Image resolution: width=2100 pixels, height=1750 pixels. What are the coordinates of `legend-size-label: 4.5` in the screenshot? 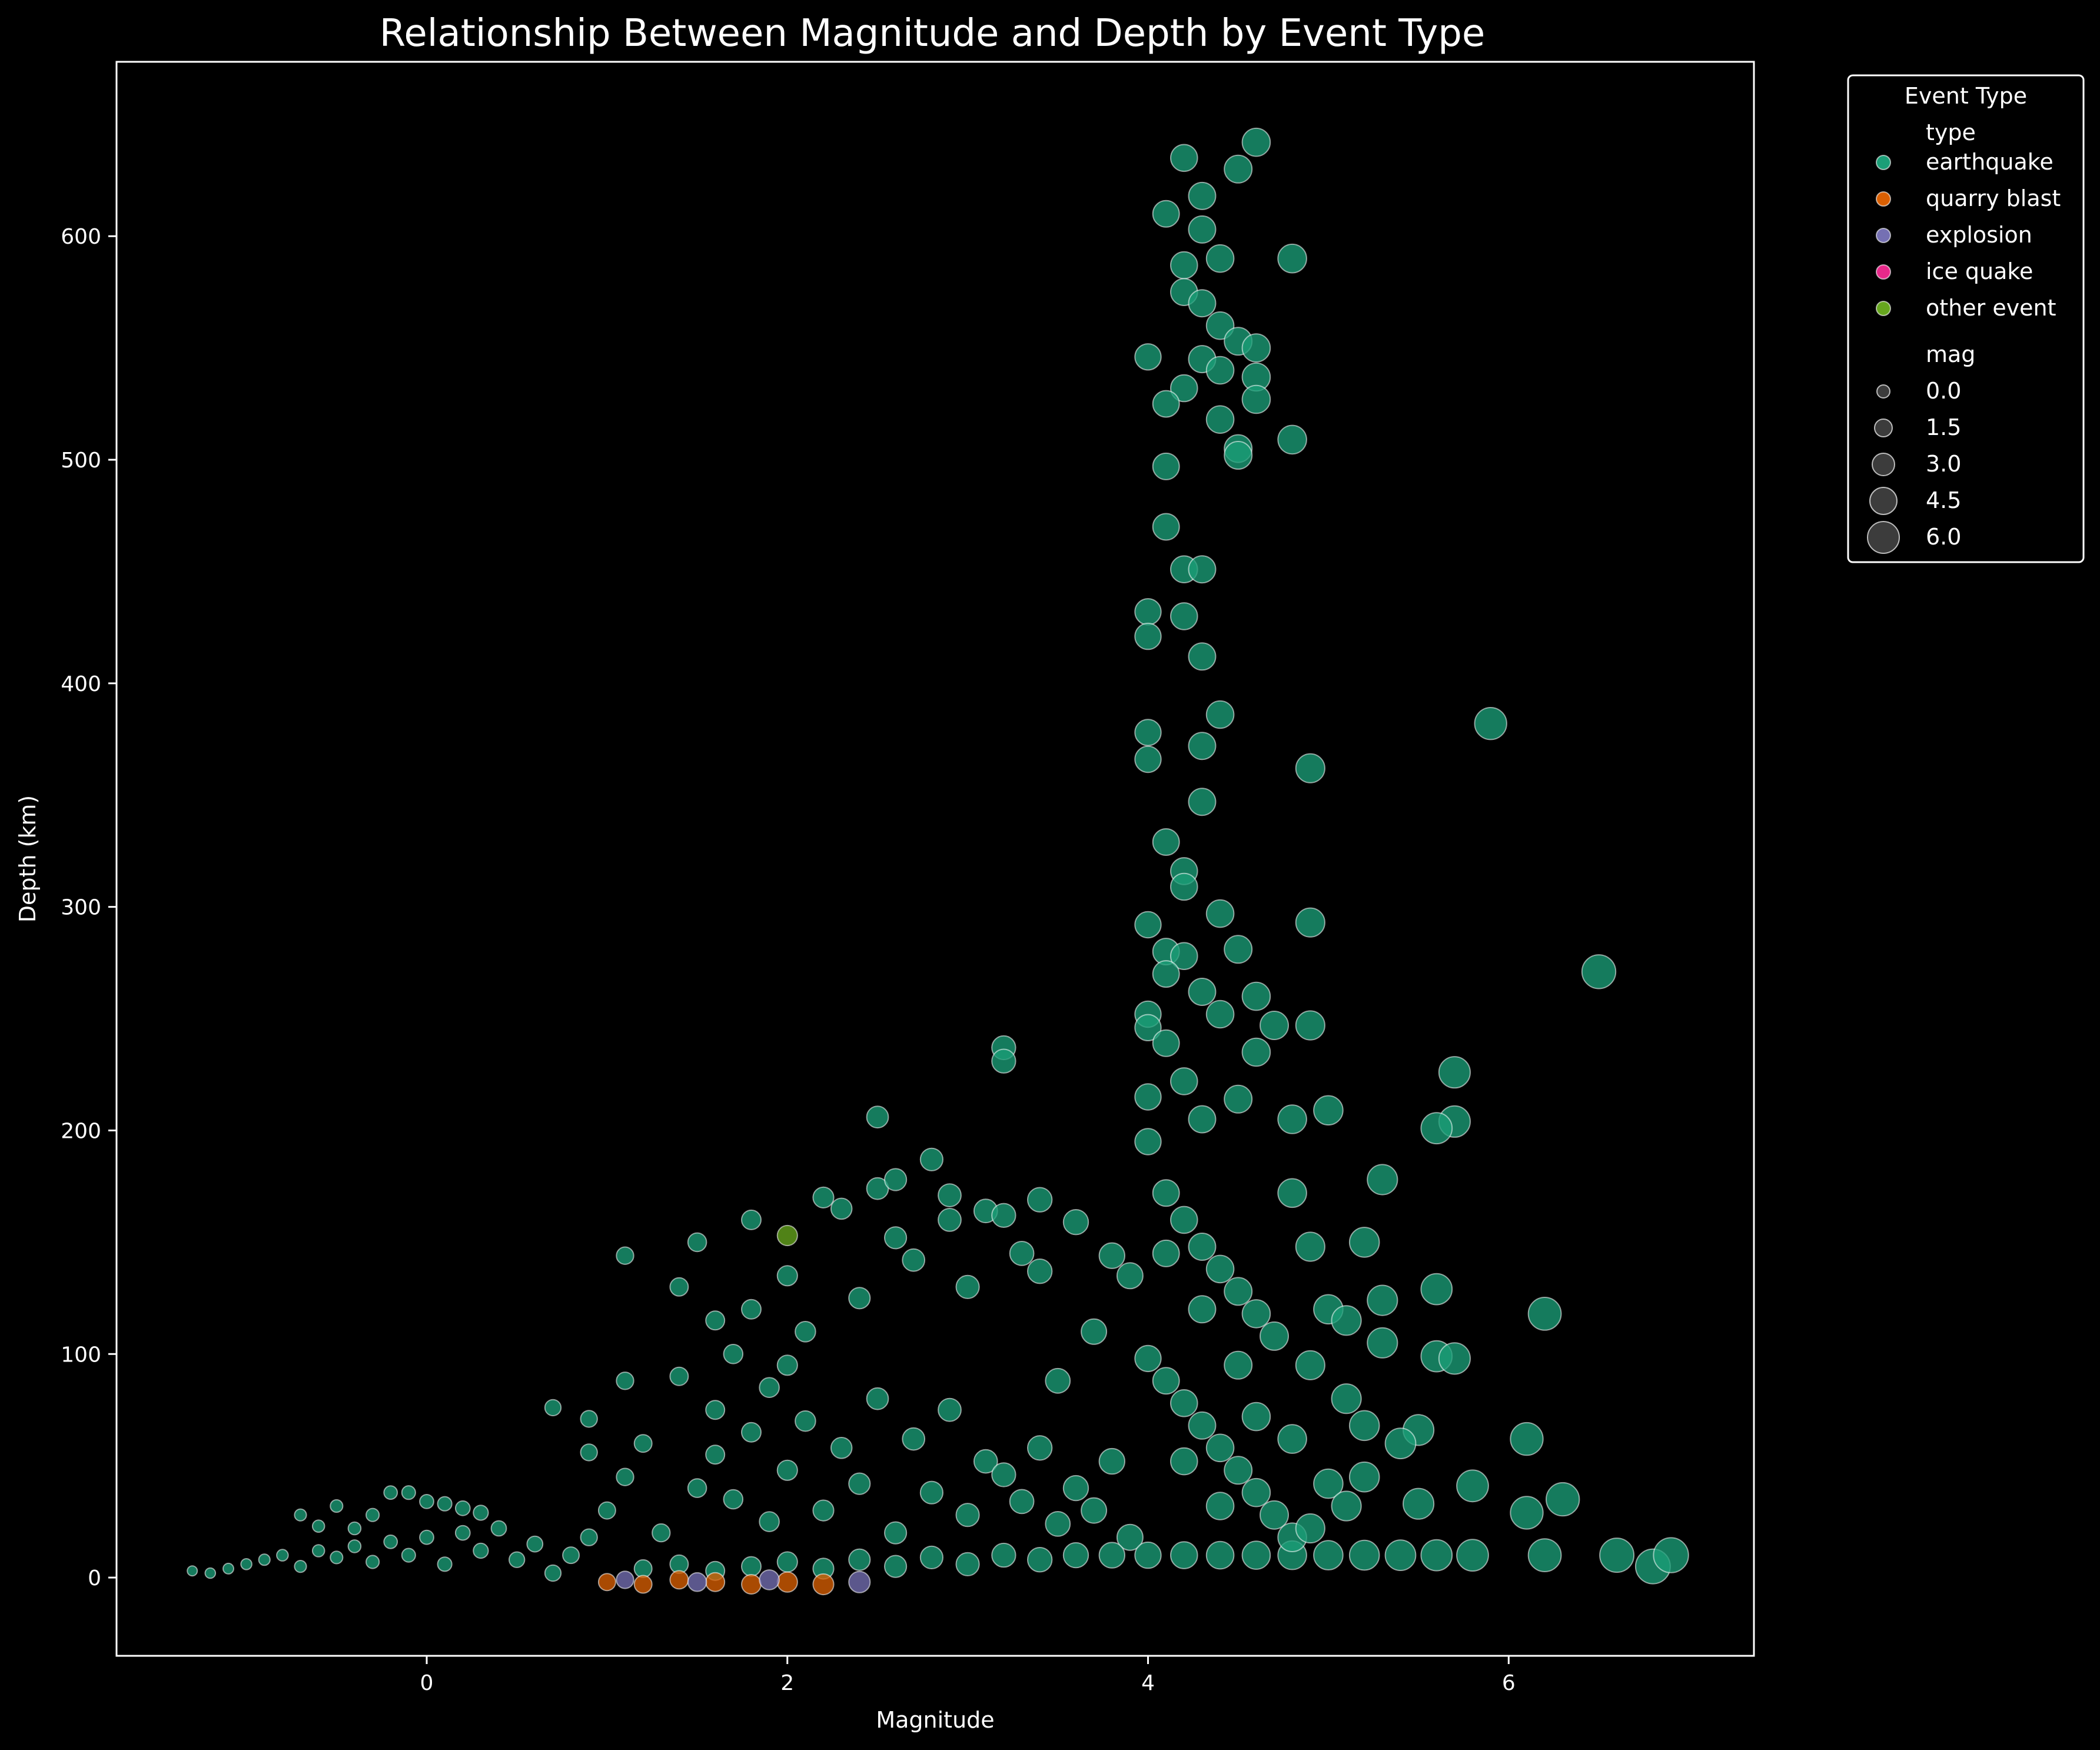 It's located at (1943, 500).